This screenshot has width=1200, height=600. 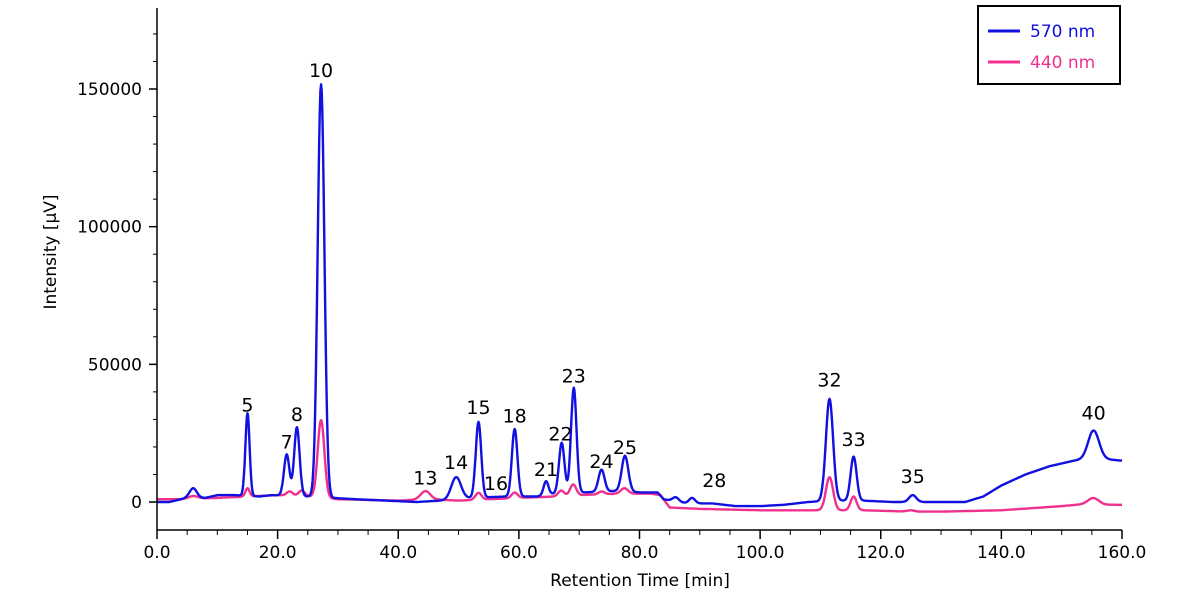 What do you see at coordinates (829, 381) in the screenshot?
I see `peak-label: 32` at bounding box center [829, 381].